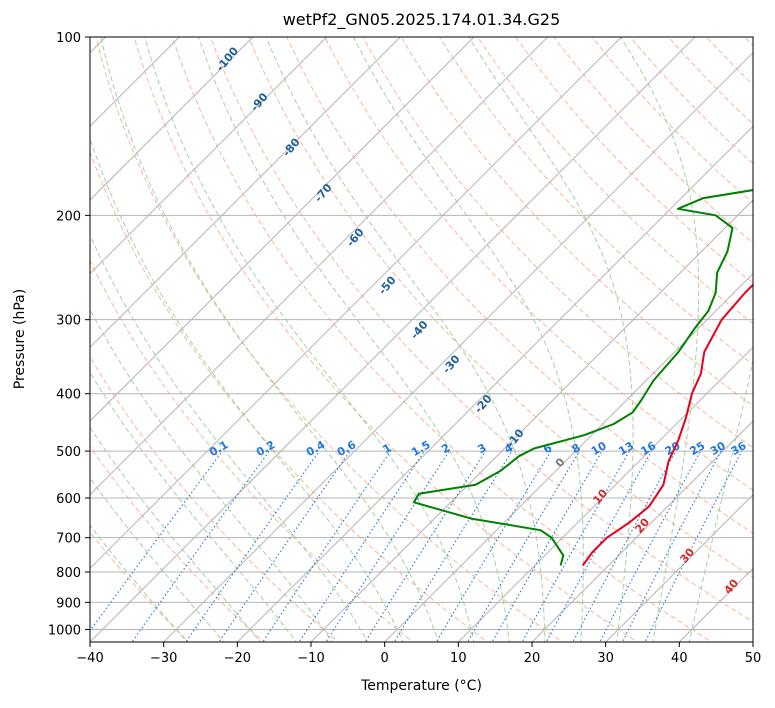 The width and height of the screenshot is (775, 708). Describe the element at coordinates (64, 630) in the screenshot. I see `y-tick-label: 1000` at that location.